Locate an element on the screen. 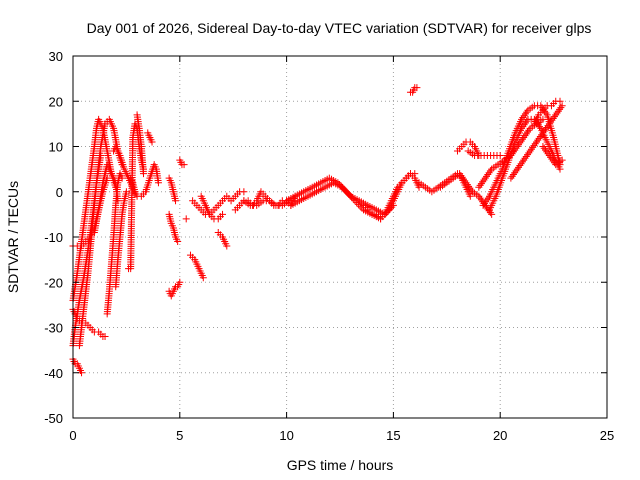  series-track-r is located at coordinates (174, 289).